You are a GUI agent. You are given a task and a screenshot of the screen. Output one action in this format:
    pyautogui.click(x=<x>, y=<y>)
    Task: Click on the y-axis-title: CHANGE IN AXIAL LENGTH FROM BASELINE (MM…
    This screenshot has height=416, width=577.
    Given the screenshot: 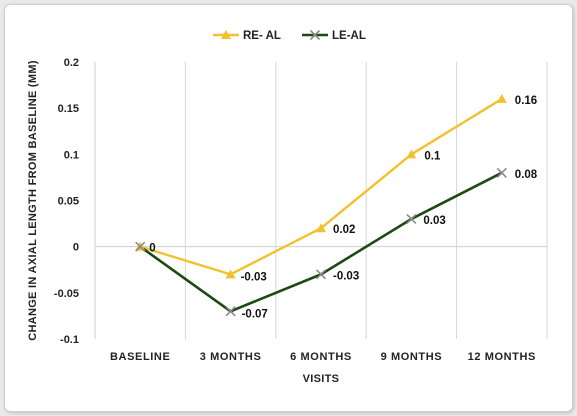 What is the action you would take?
    pyautogui.click(x=33, y=200)
    